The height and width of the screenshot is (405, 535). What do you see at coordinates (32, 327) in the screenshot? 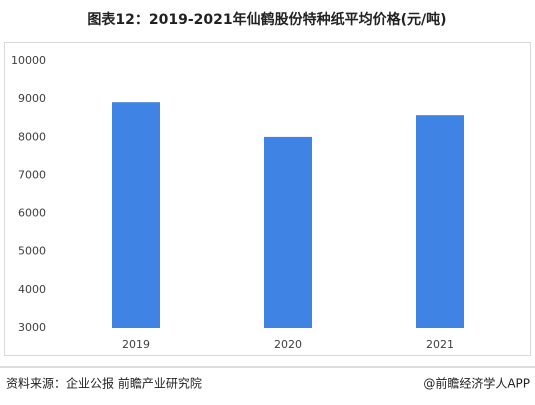
I see `y-tick-label: 3000` at bounding box center [32, 327].